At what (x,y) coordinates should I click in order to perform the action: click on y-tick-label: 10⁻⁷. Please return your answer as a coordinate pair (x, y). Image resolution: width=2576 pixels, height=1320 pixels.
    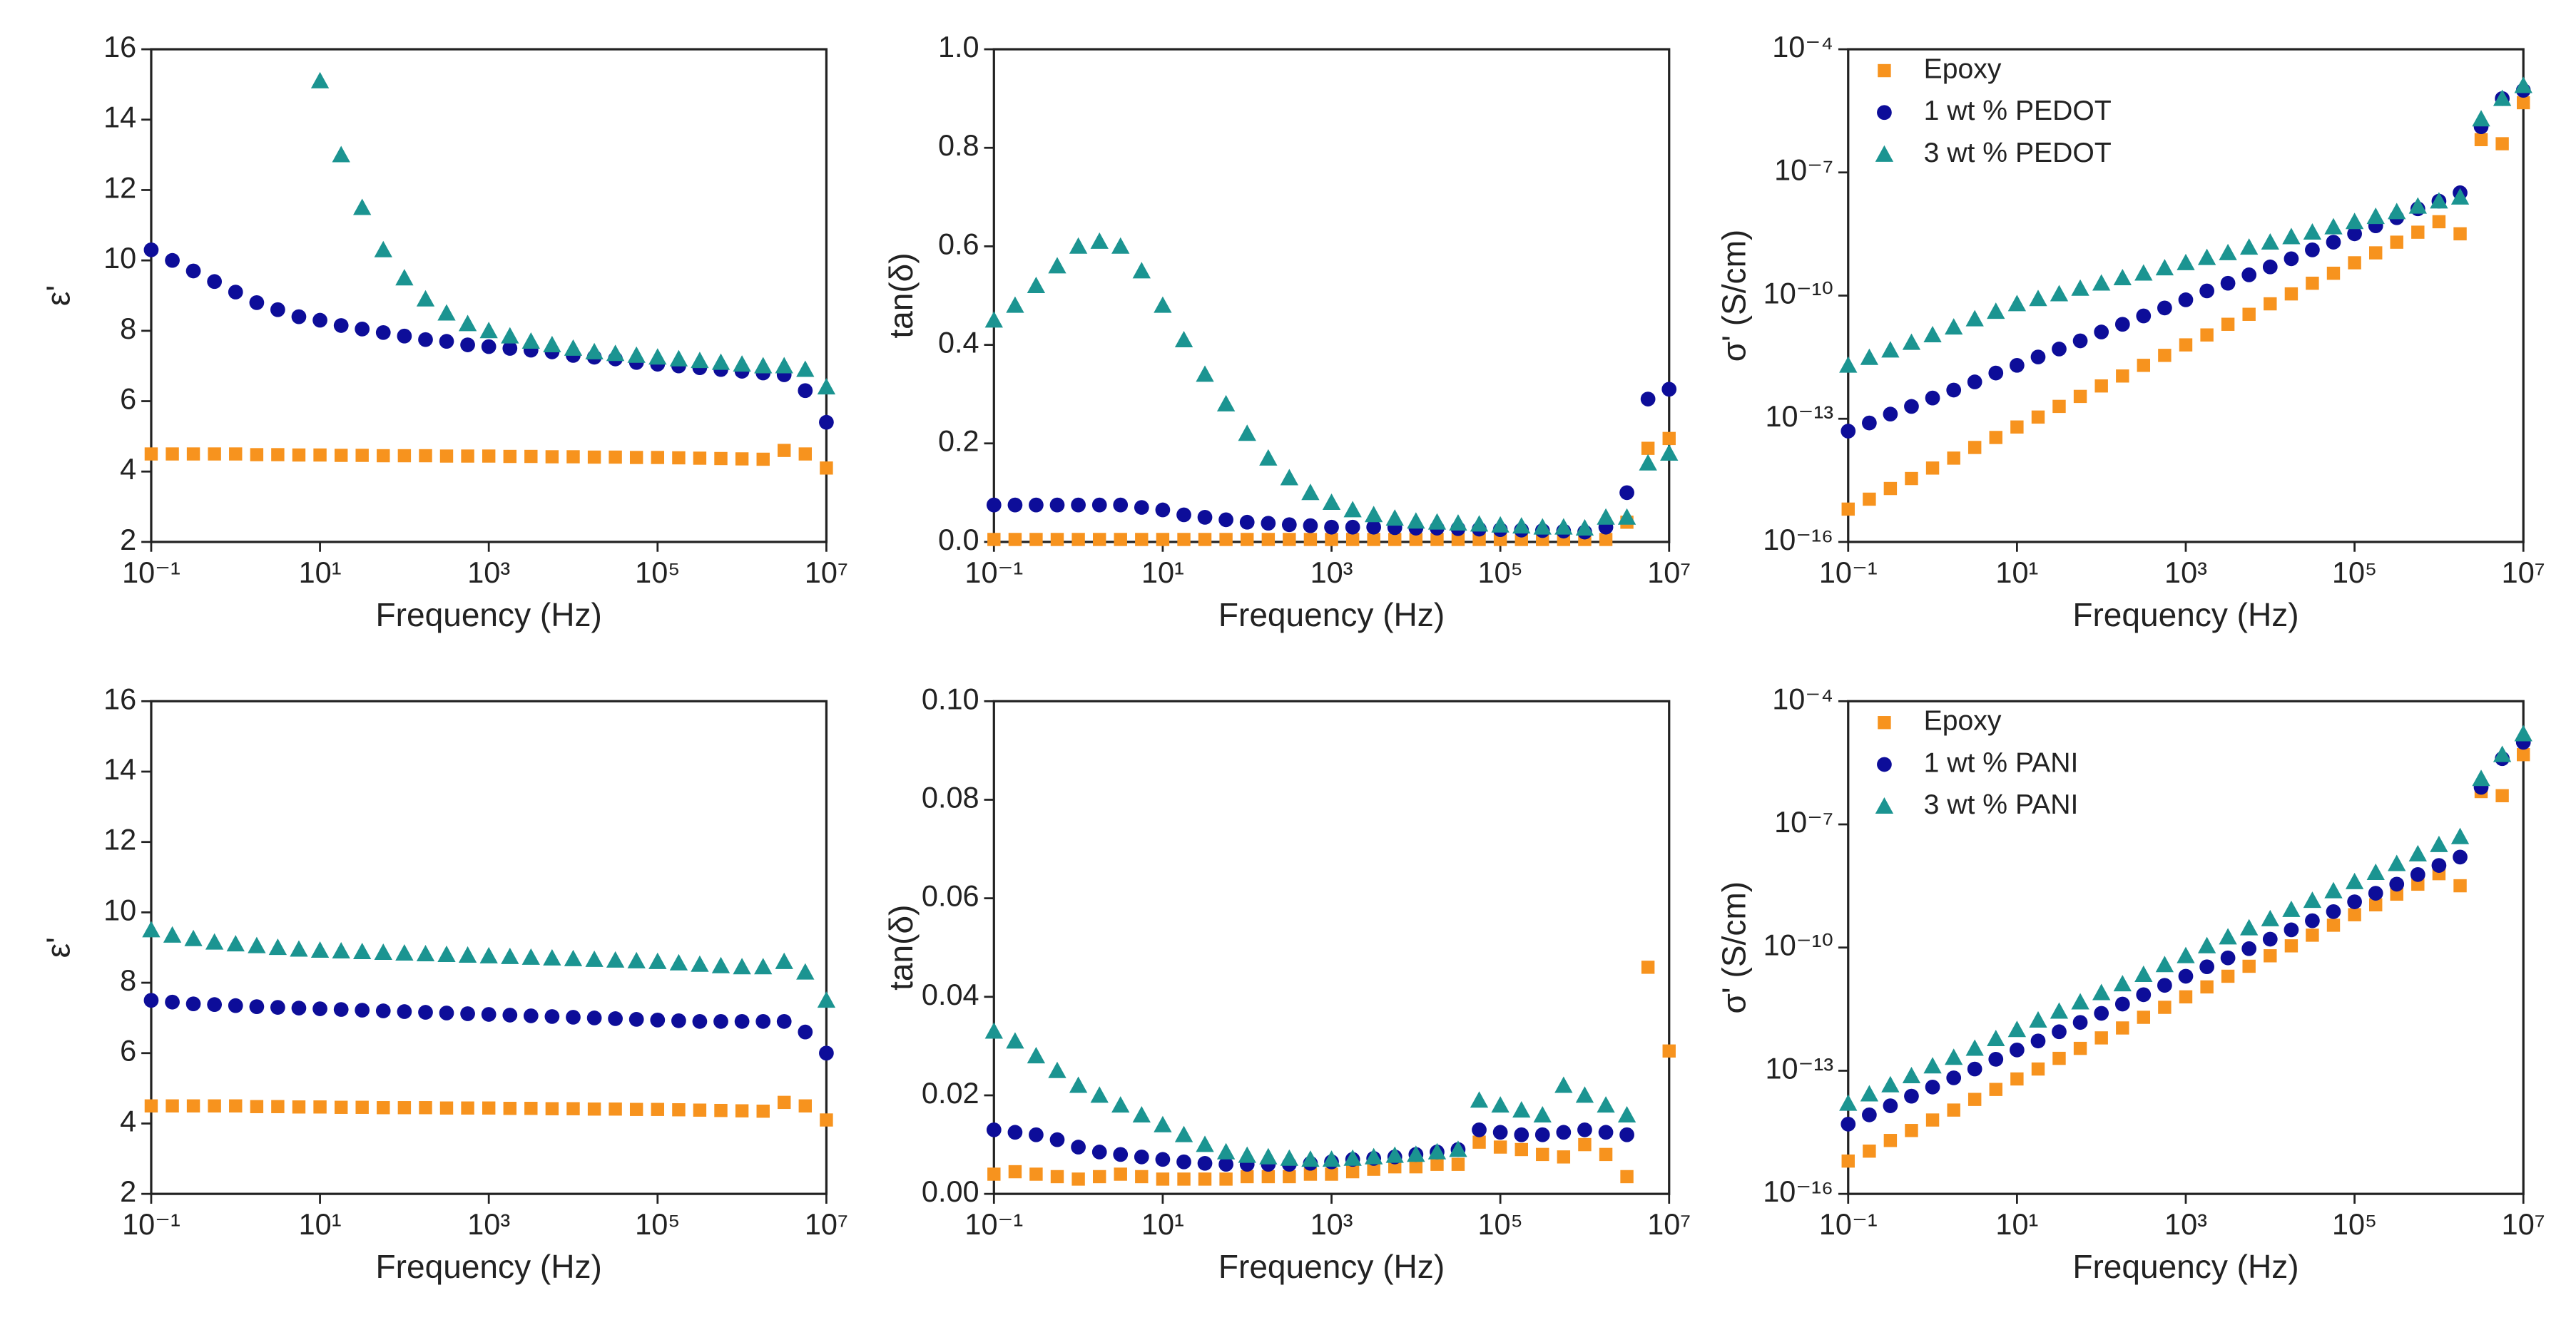
    Looking at the image, I should click on (1803, 822).